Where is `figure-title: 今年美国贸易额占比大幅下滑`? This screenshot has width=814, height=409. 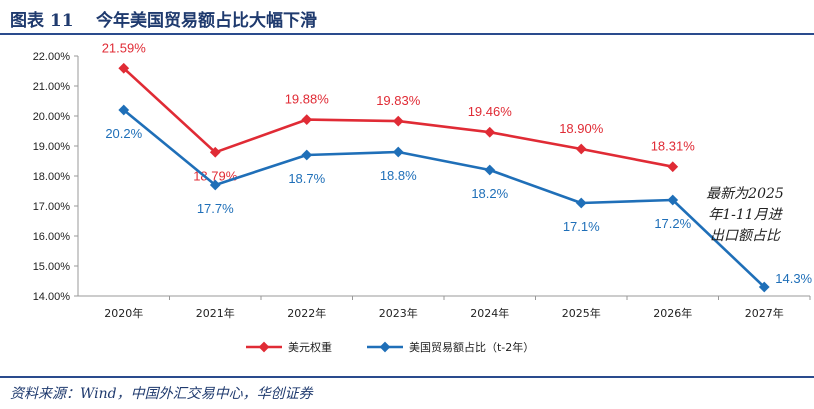
figure-title: 今年美国贸易额占比大幅下滑 is located at coordinates (206, 21).